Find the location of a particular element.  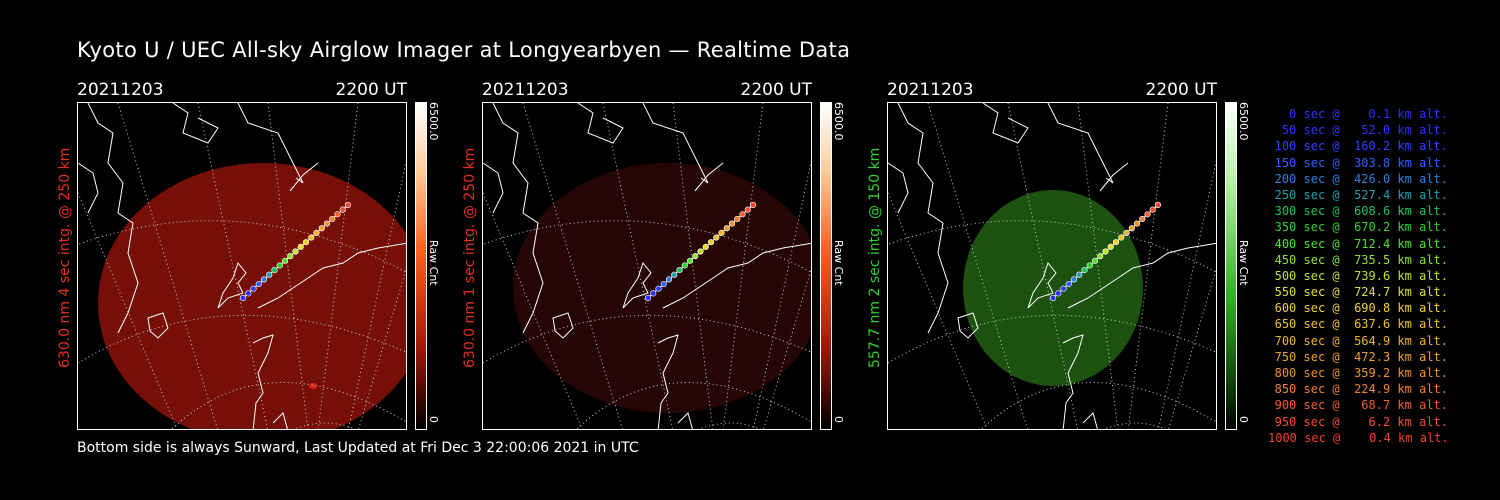

airglow-field is located at coordinates (662, 288).